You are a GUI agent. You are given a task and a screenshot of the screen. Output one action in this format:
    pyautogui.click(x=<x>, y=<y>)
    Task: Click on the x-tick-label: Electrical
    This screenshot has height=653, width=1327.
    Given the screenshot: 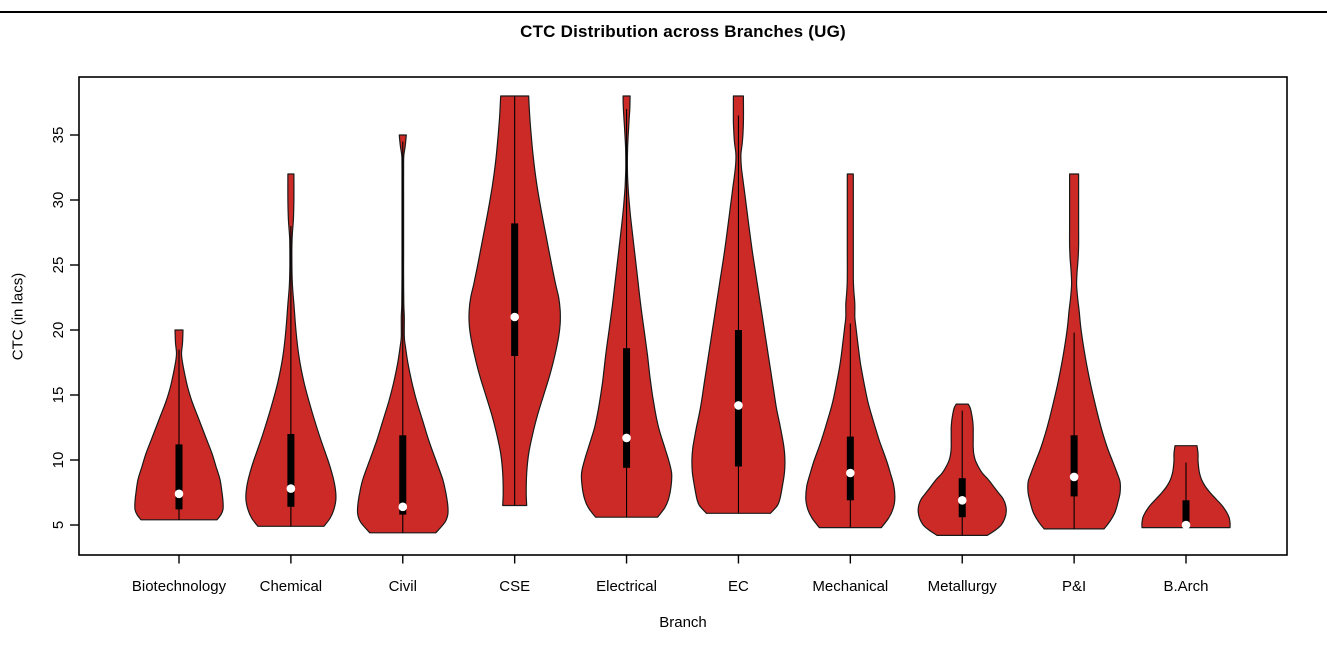 What is the action you would take?
    pyautogui.click(x=626, y=586)
    